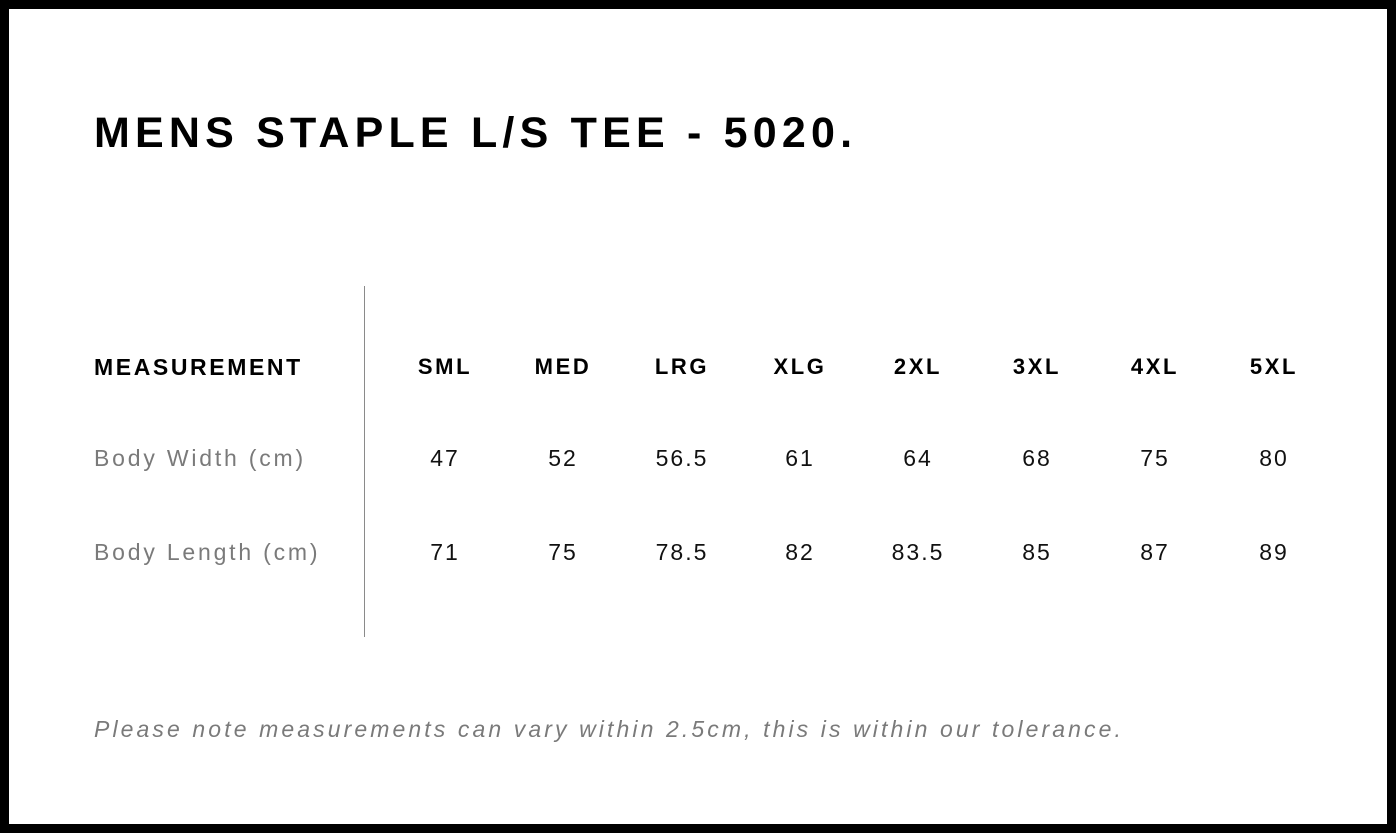 The image size is (1396, 833). What do you see at coordinates (800, 458) in the screenshot?
I see `table-cell: 61` at bounding box center [800, 458].